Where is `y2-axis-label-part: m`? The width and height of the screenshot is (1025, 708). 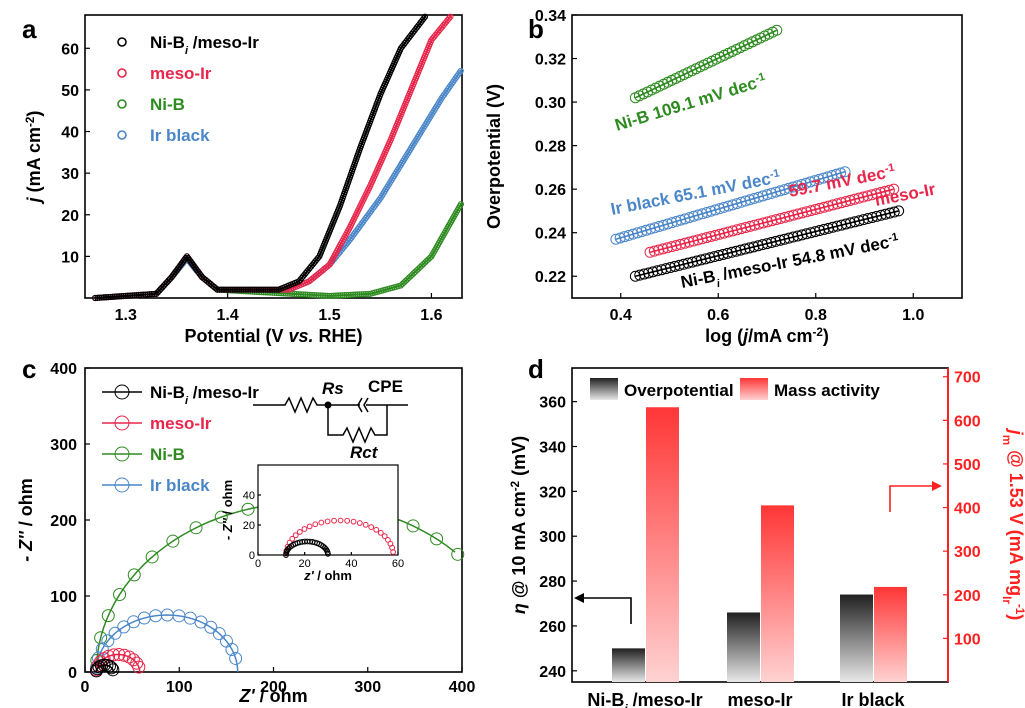 y2-axis-label-part: m is located at coordinates (1007, 440).